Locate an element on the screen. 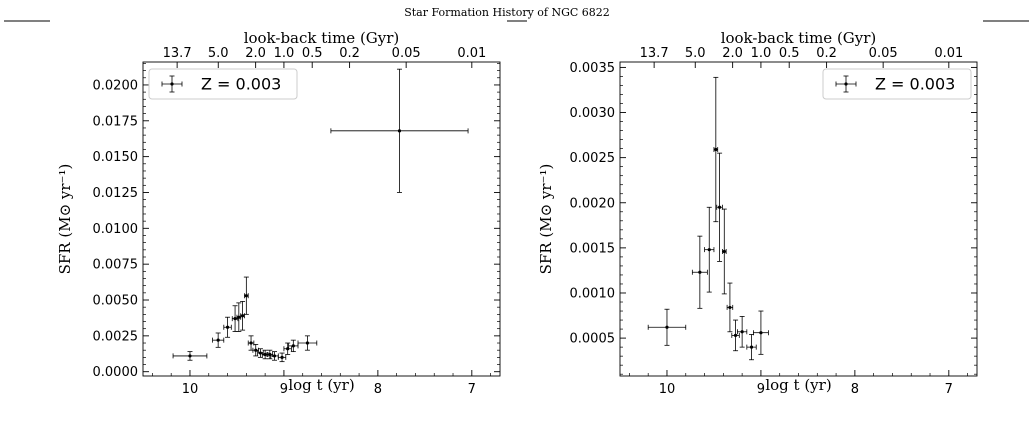  y-tick-label: 0.0125 is located at coordinates (116, 193).